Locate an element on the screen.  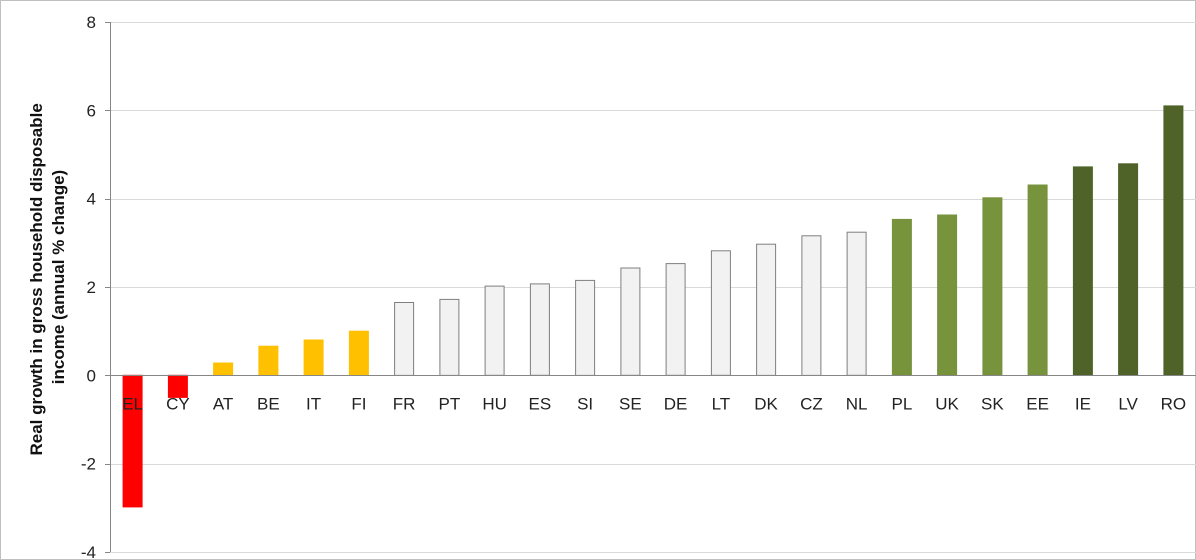
bar-ee is located at coordinates (1037, 280).